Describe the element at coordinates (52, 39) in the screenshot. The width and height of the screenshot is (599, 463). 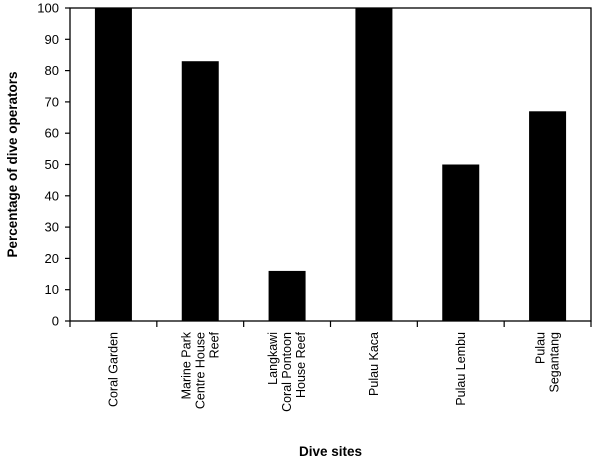
I see `y-tick-label: 90` at that location.